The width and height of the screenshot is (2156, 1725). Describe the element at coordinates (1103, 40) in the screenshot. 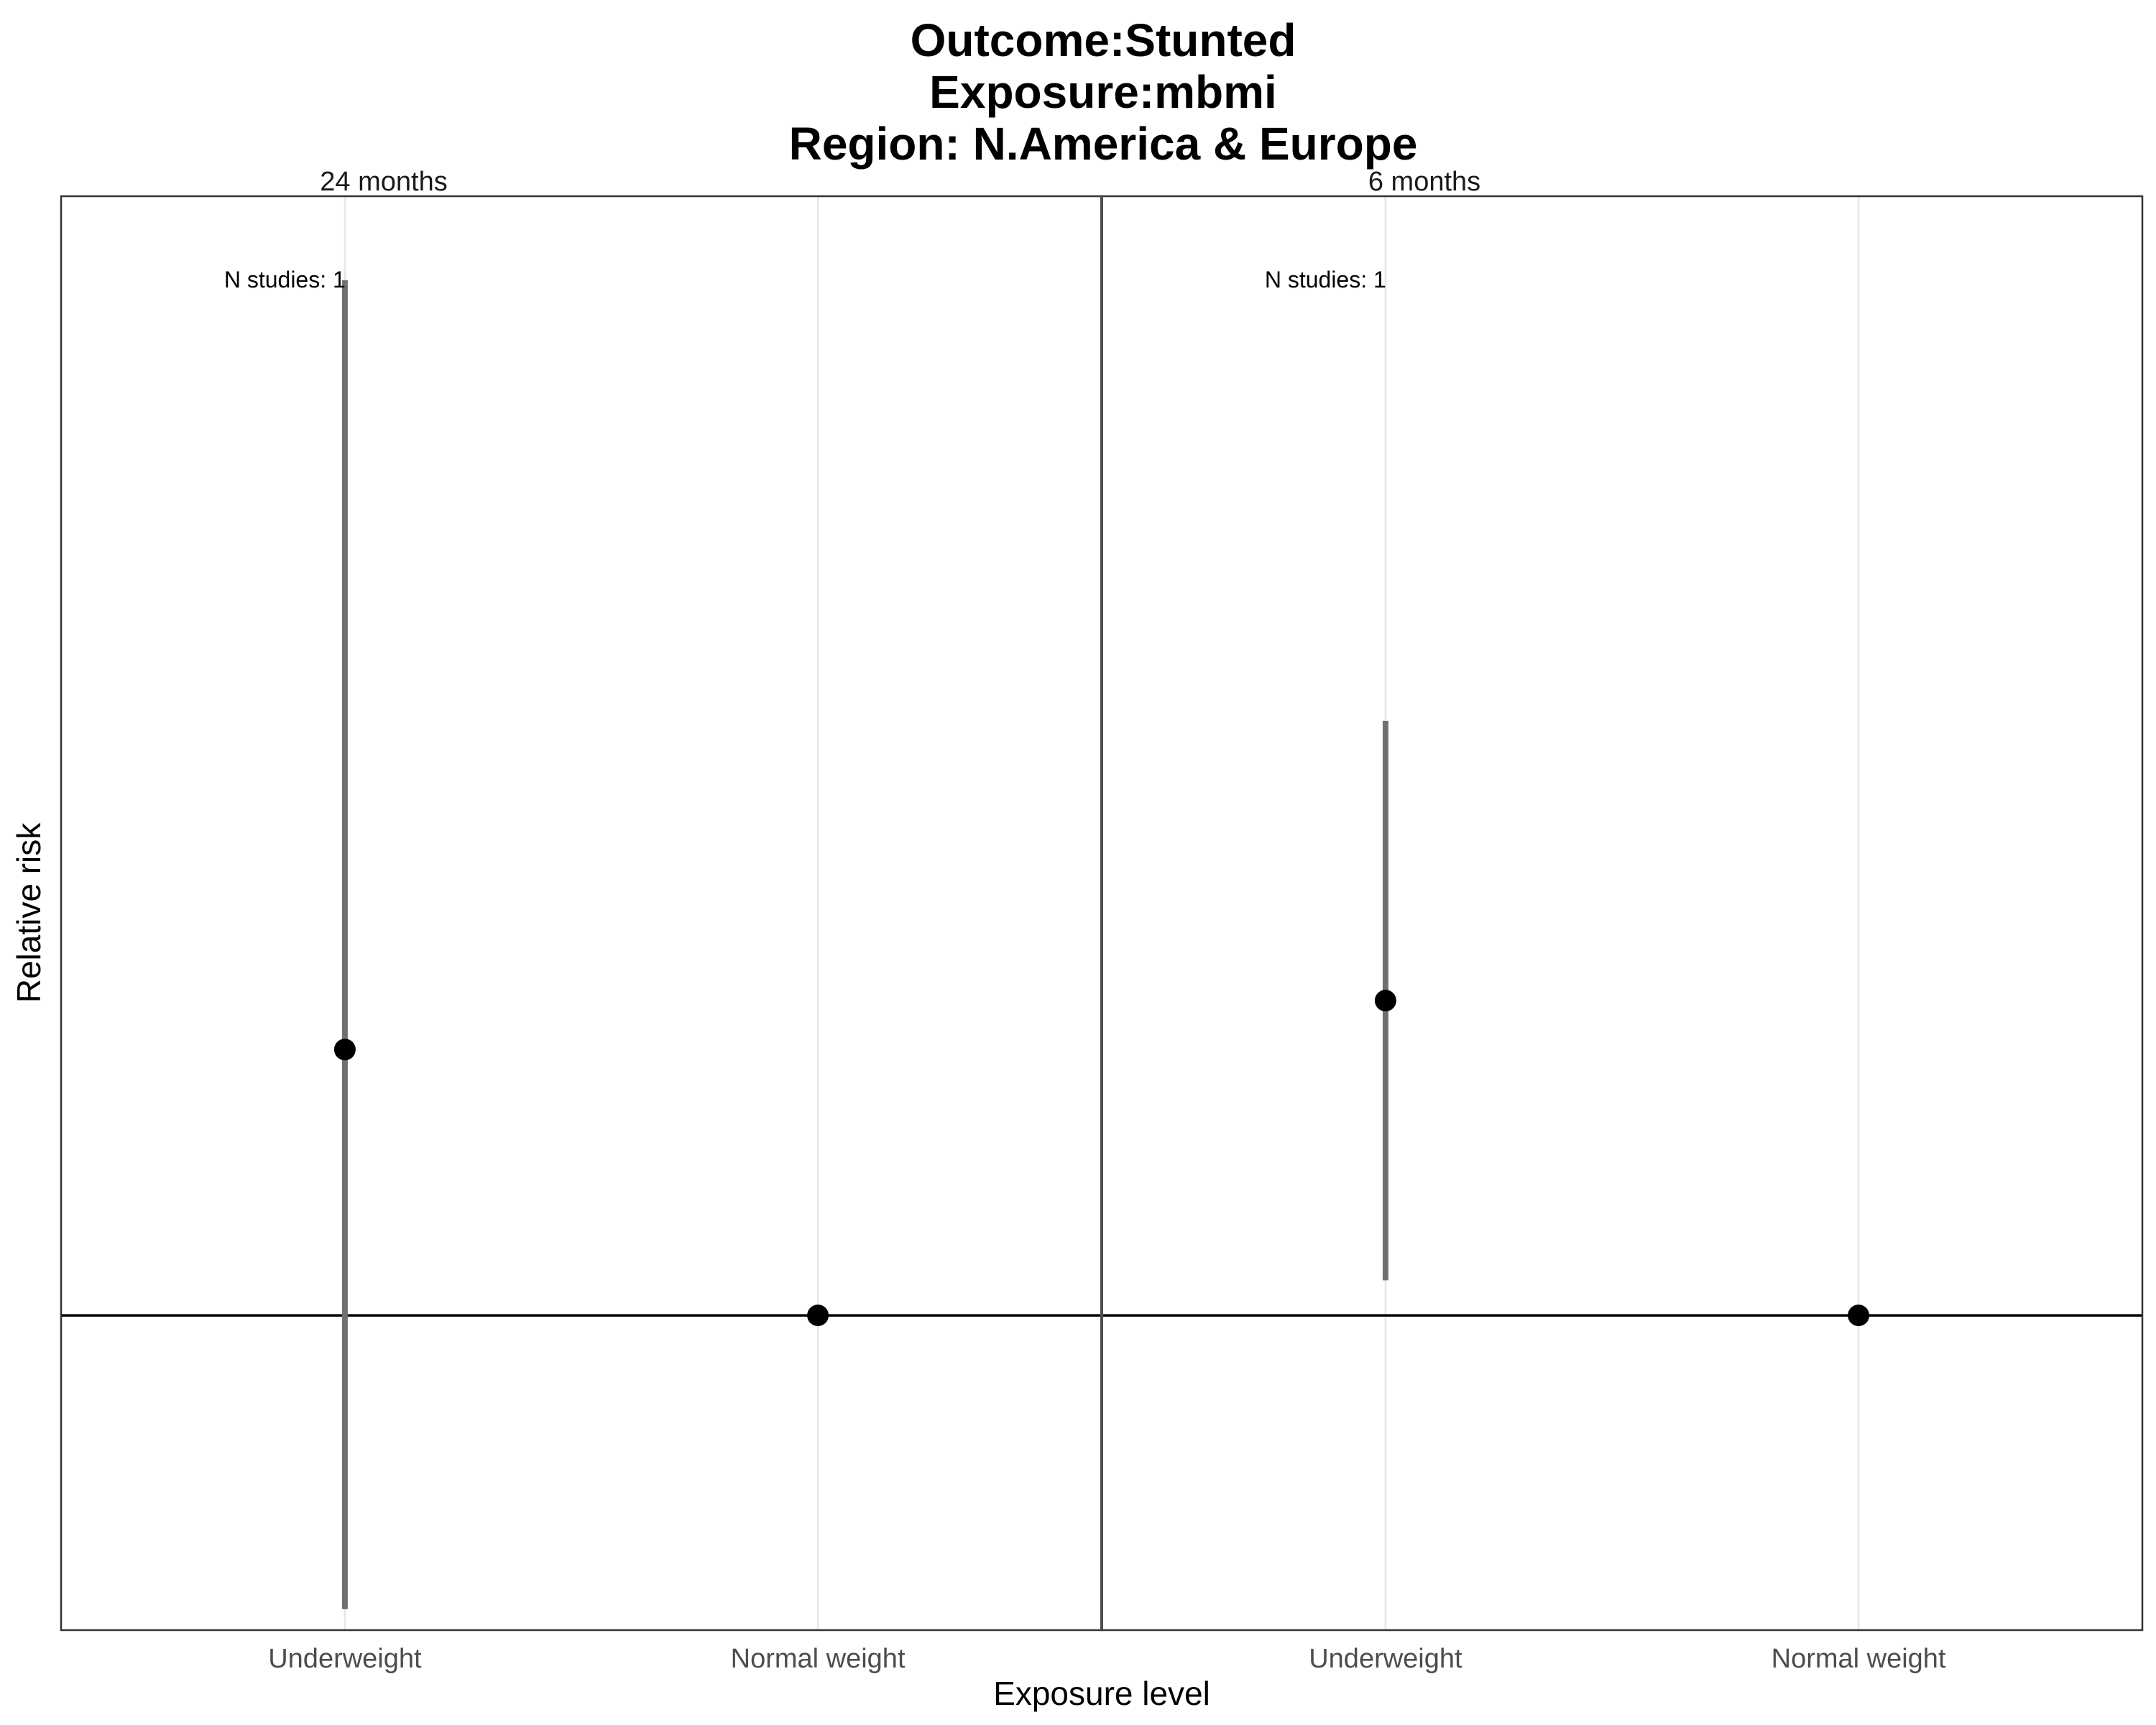

I see `title-line-1: Outcome:Stunted` at that location.